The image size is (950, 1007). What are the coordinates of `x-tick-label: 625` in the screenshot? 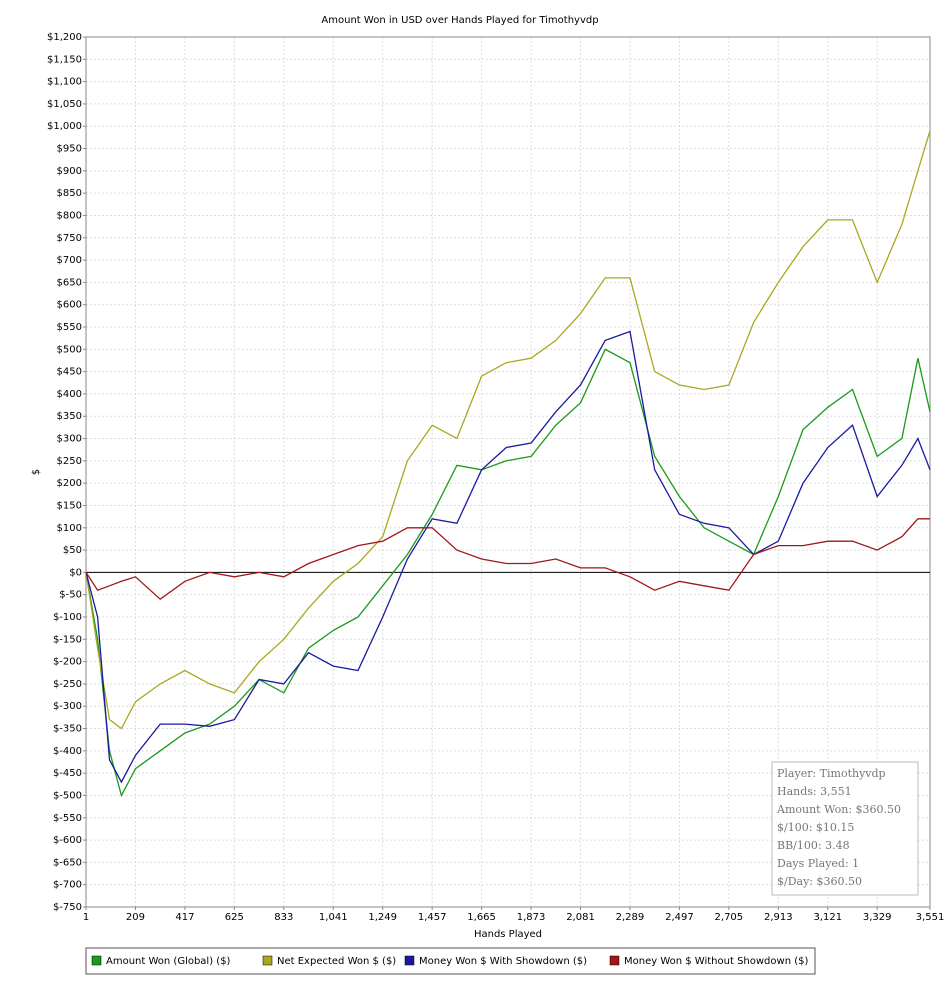 It's located at (234, 917).